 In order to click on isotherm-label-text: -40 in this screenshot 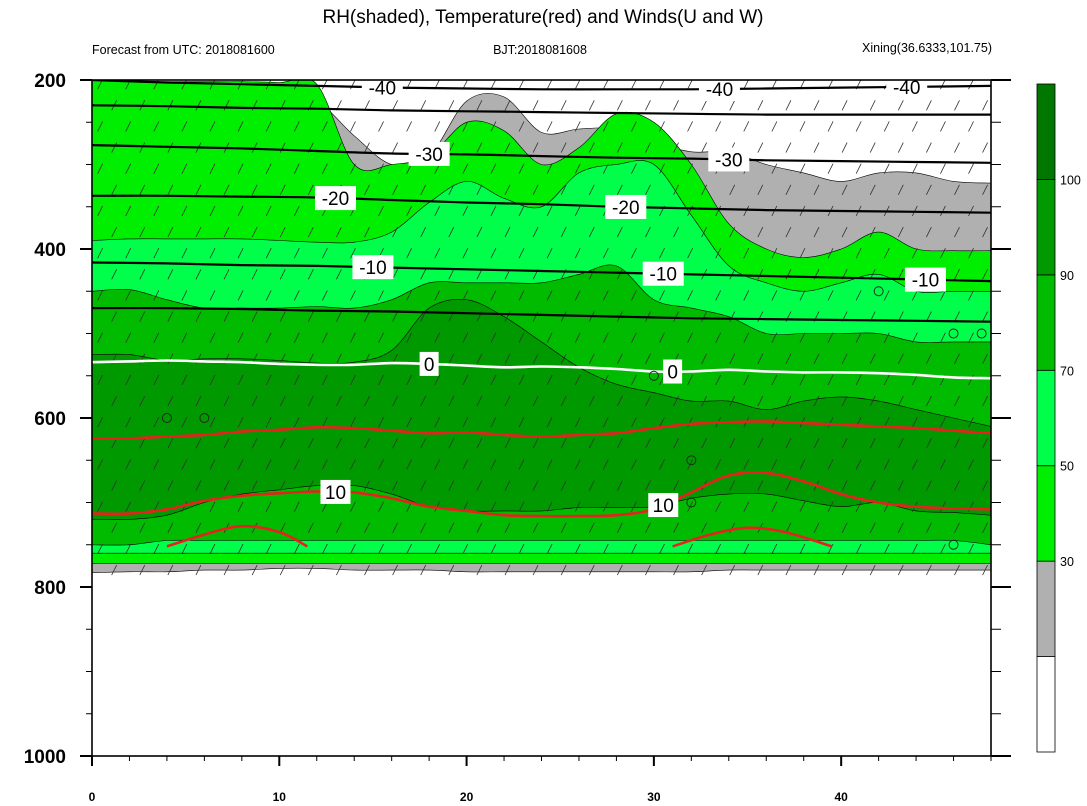, I will do `click(382, 88)`.